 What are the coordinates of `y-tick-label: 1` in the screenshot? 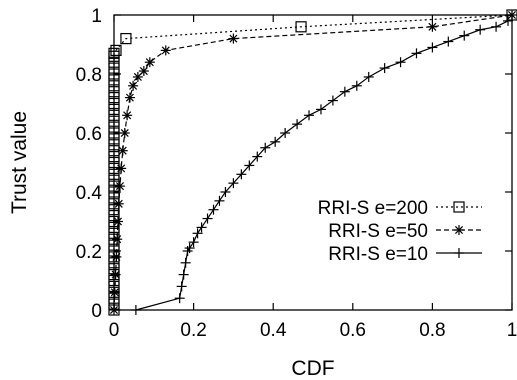 It's located at (96, 16).